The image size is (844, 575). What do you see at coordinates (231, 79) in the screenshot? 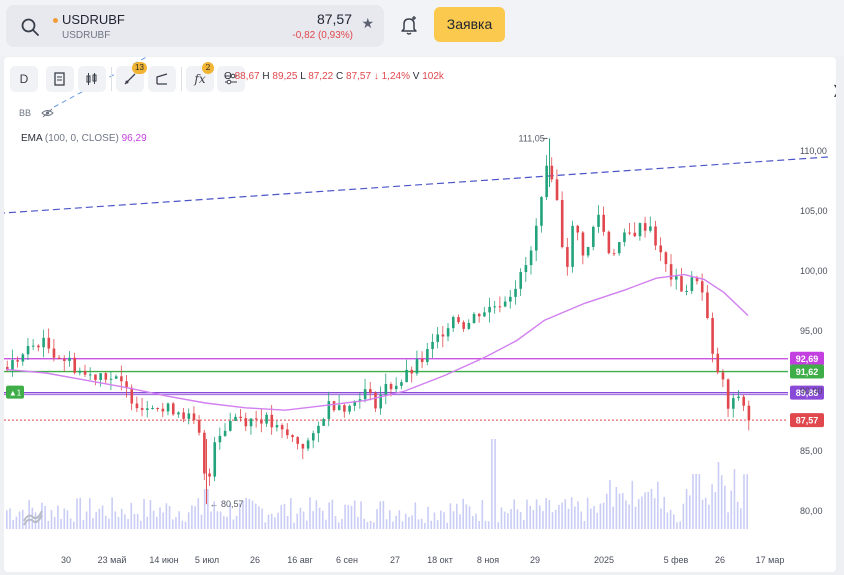
I see `settings-button` at bounding box center [231, 79].